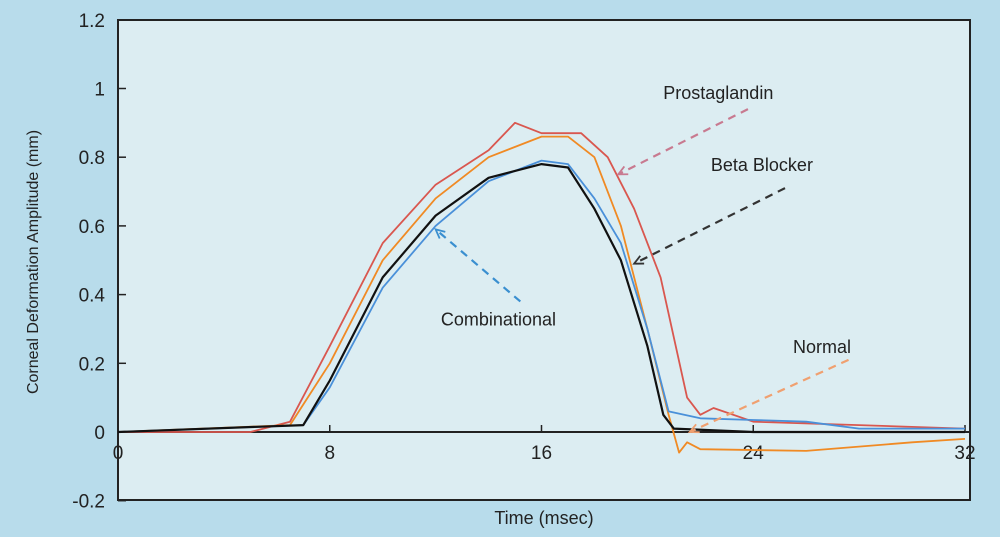  What do you see at coordinates (118, 453) in the screenshot?
I see `x-tick-label: 0` at bounding box center [118, 453].